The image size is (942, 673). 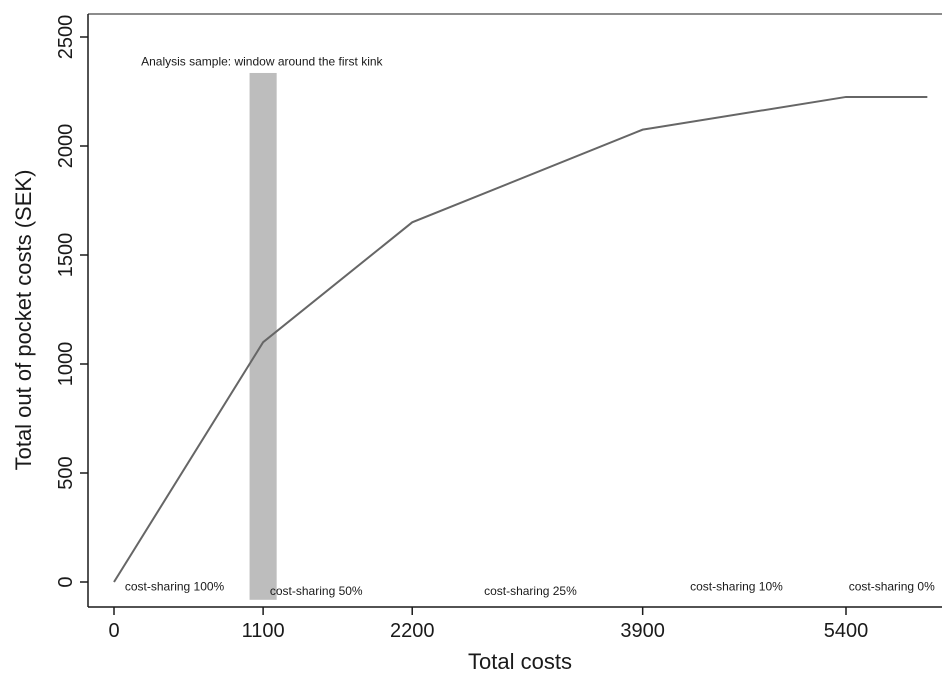 What do you see at coordinates (316, 591) in the screenshot?
I see `annotation-2: cost-sharing 50%` at bounding box center [316, 591].